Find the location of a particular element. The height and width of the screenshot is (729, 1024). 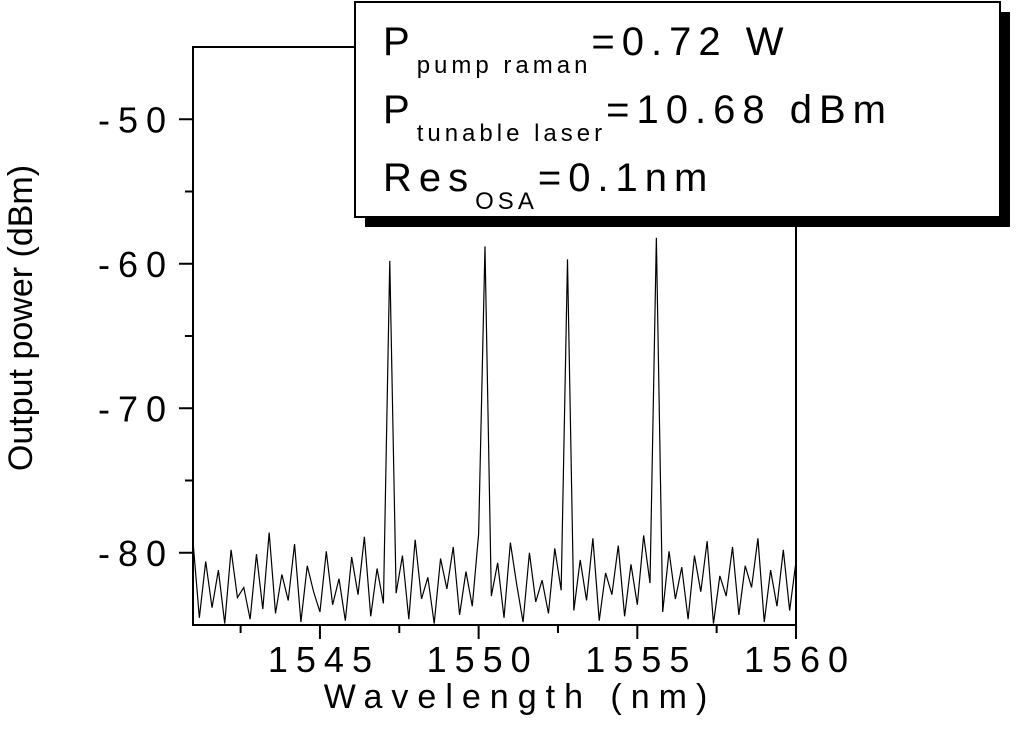

y-tick-label: -70 is located at coordinates (136, 408).